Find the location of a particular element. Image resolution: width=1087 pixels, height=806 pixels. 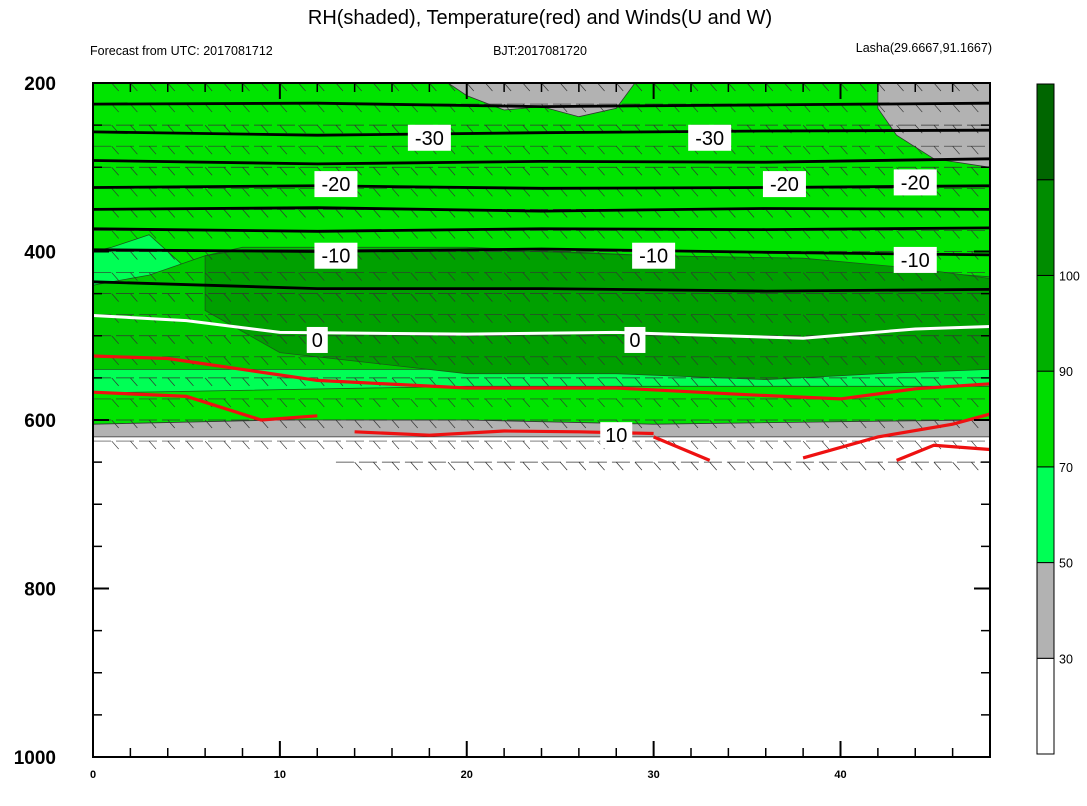

contour-label: 0 is located at coordinates (317, 341).